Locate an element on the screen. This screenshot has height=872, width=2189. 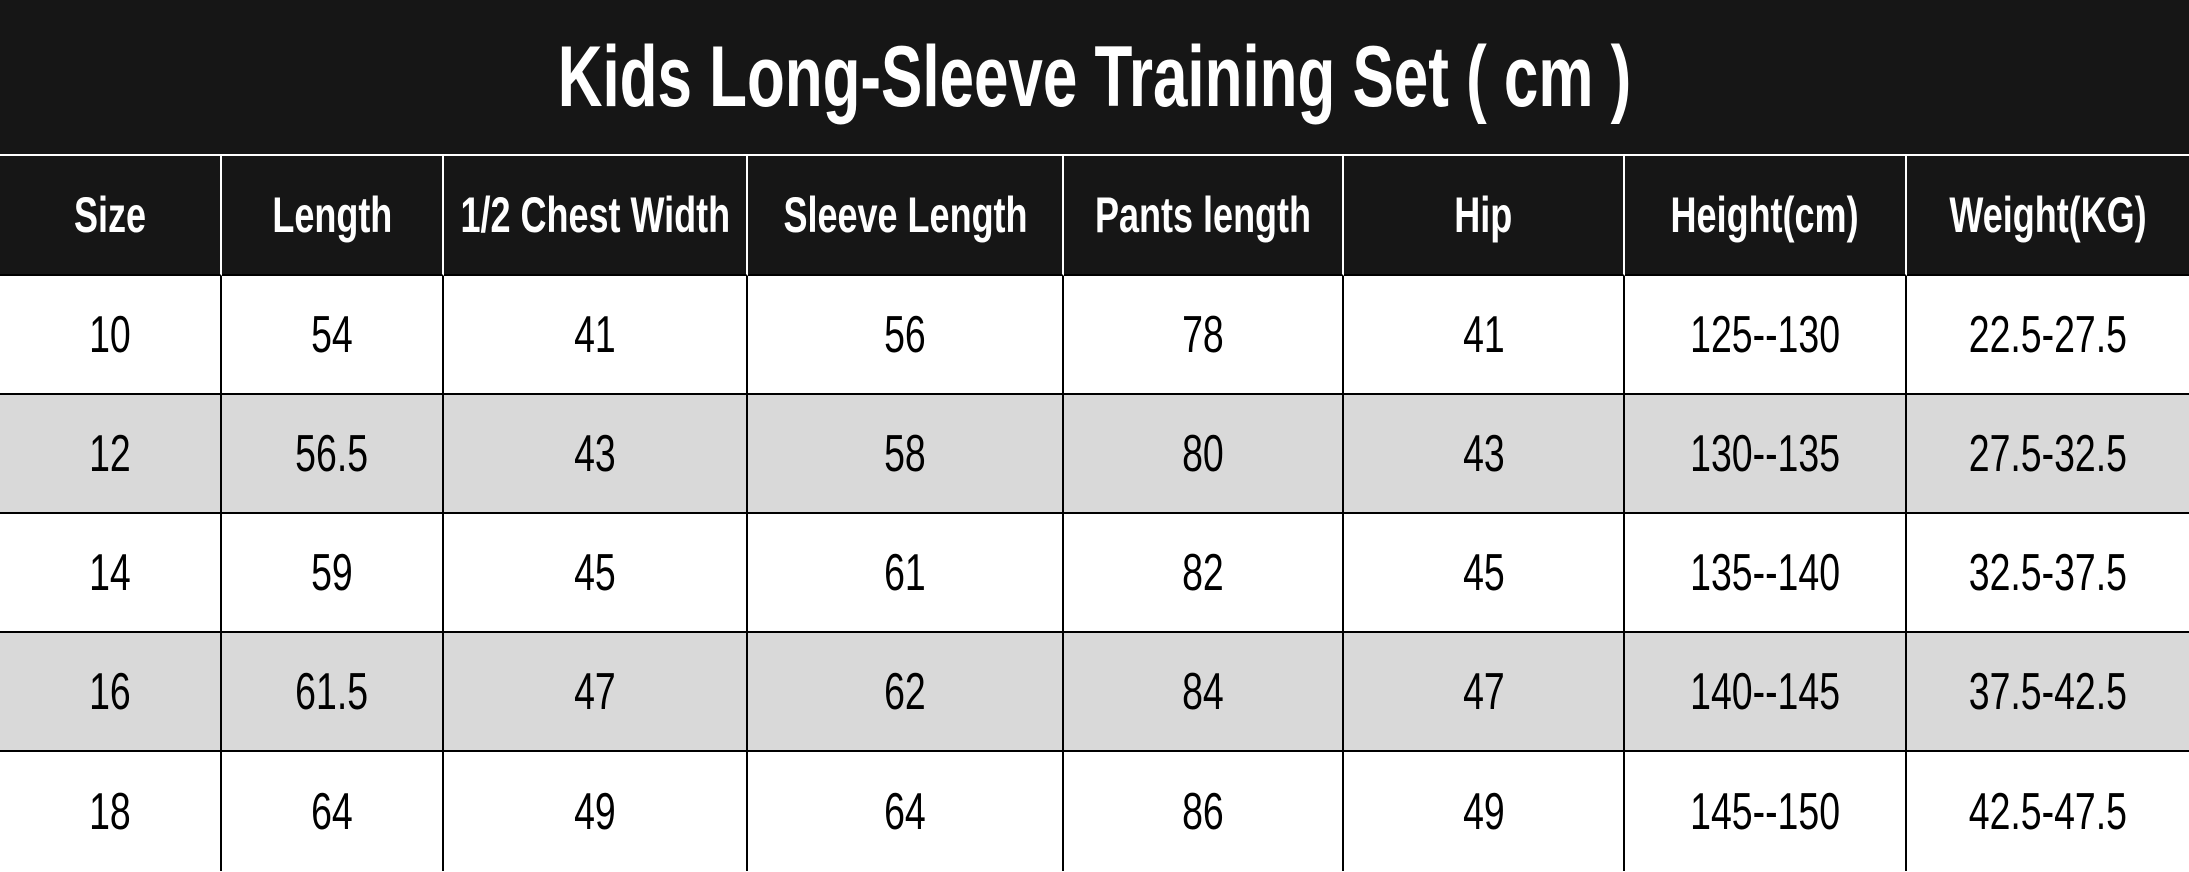
cell-value: 42.5-47.5 is located at coordinates (2048, 811).